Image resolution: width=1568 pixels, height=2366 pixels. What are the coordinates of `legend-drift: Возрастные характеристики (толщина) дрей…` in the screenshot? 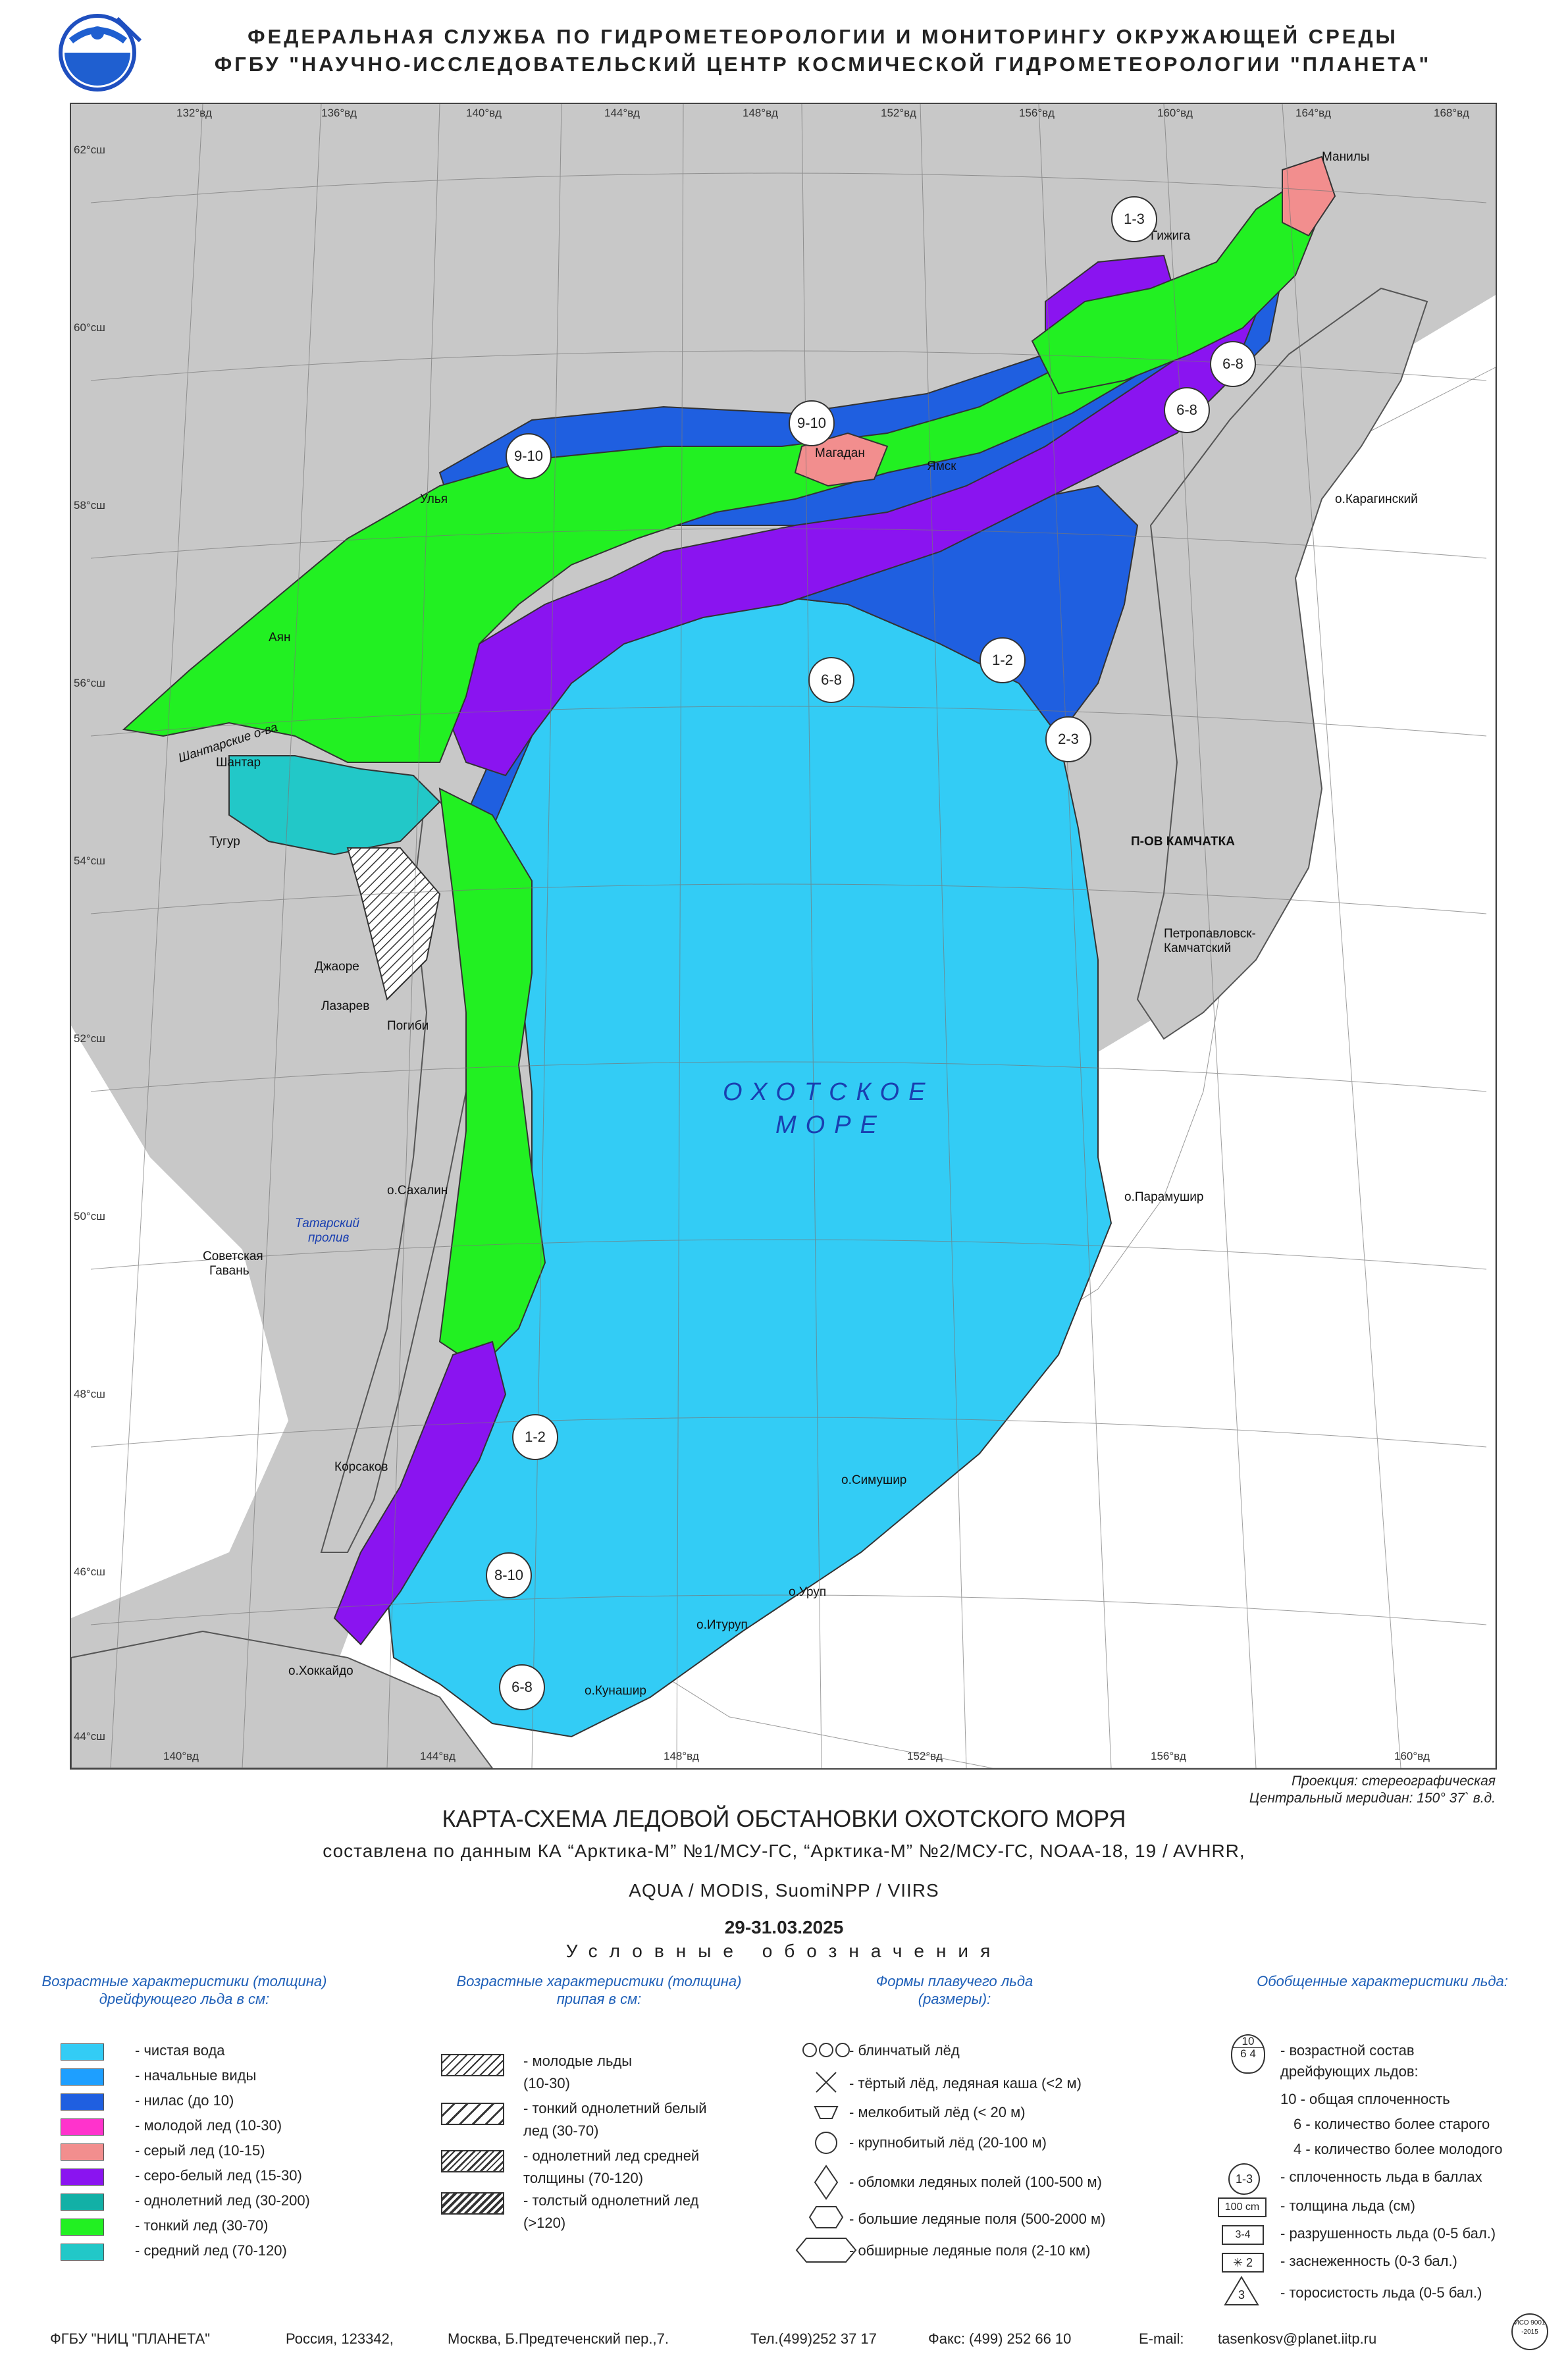 It's located at (184, 1990).